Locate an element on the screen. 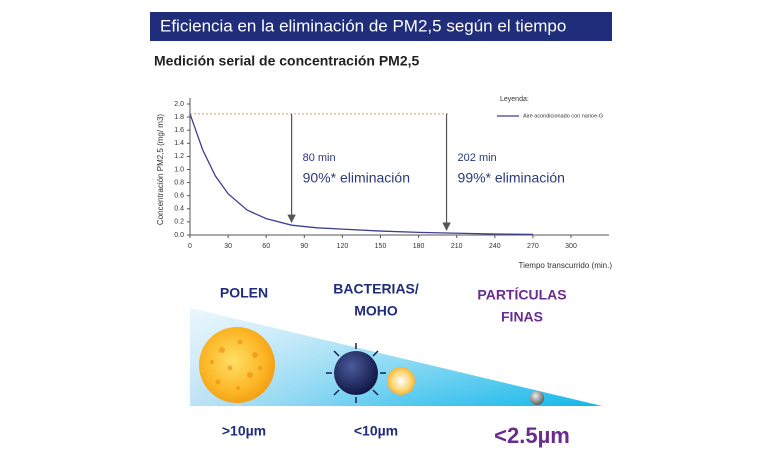 The image size is (768, 464). group-label: BACTERIAS/ is located at coordinates (376, 289).